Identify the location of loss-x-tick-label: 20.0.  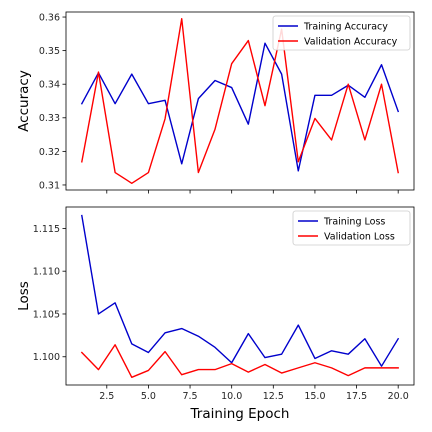
(398, 396).